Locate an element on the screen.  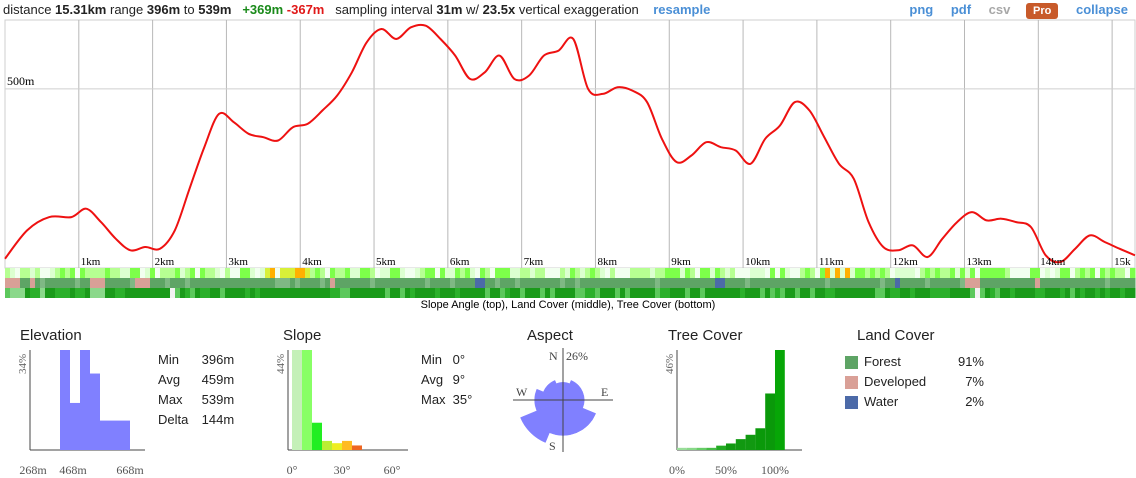
png-link: png is located at coordinates (921, 9).